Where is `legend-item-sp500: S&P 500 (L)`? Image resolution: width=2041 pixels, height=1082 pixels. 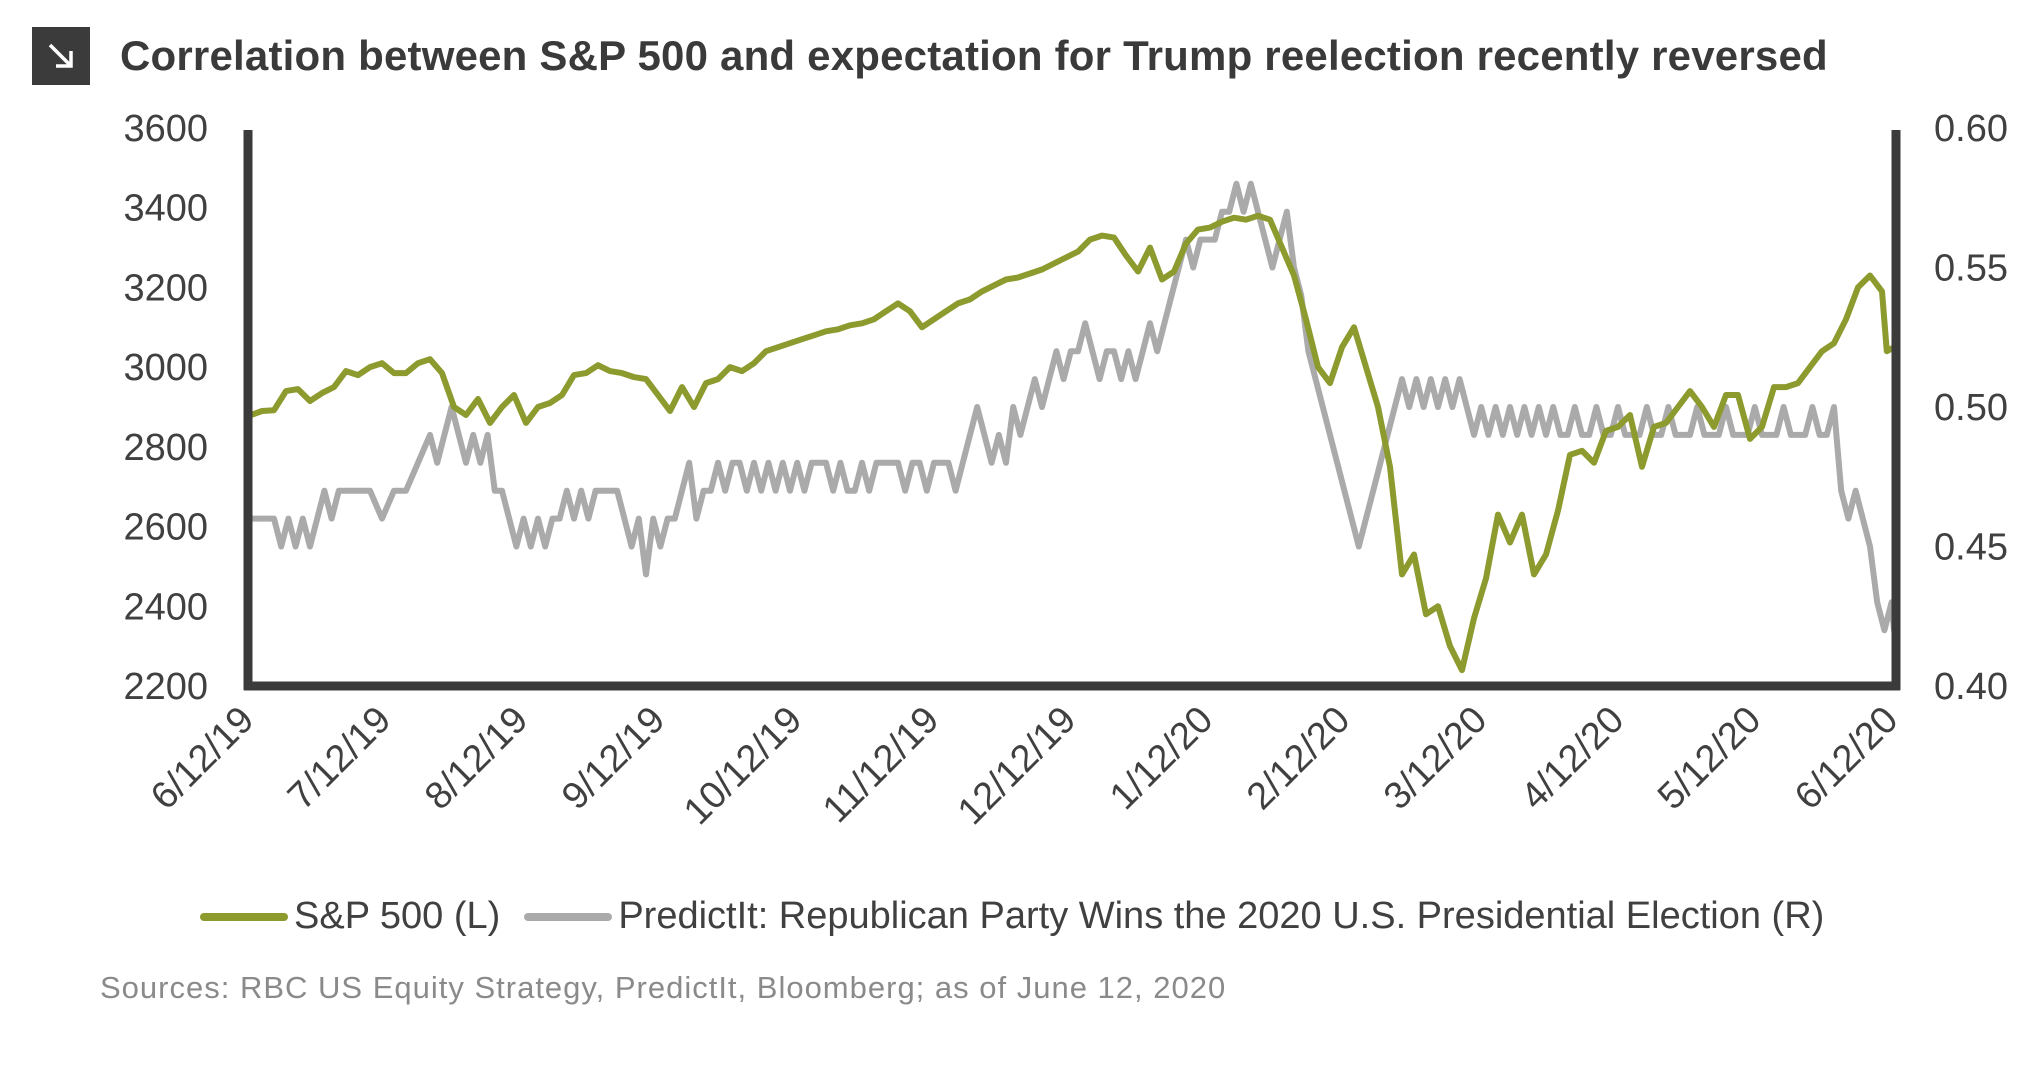 legend-item-sp500: S&P 500 (L) is located at coordinates (350, 916).